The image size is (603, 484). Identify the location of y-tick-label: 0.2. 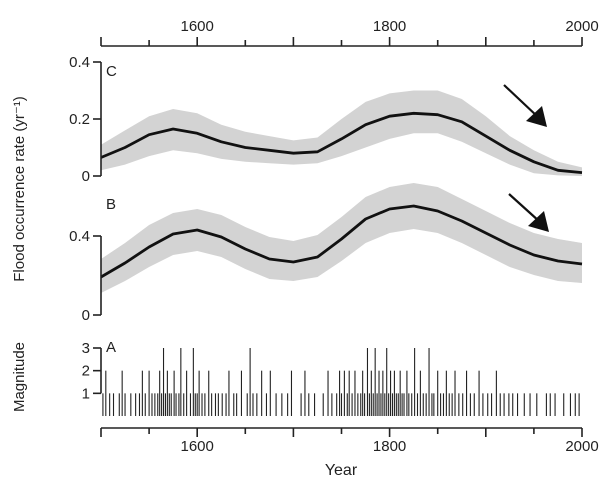
(79, 119).